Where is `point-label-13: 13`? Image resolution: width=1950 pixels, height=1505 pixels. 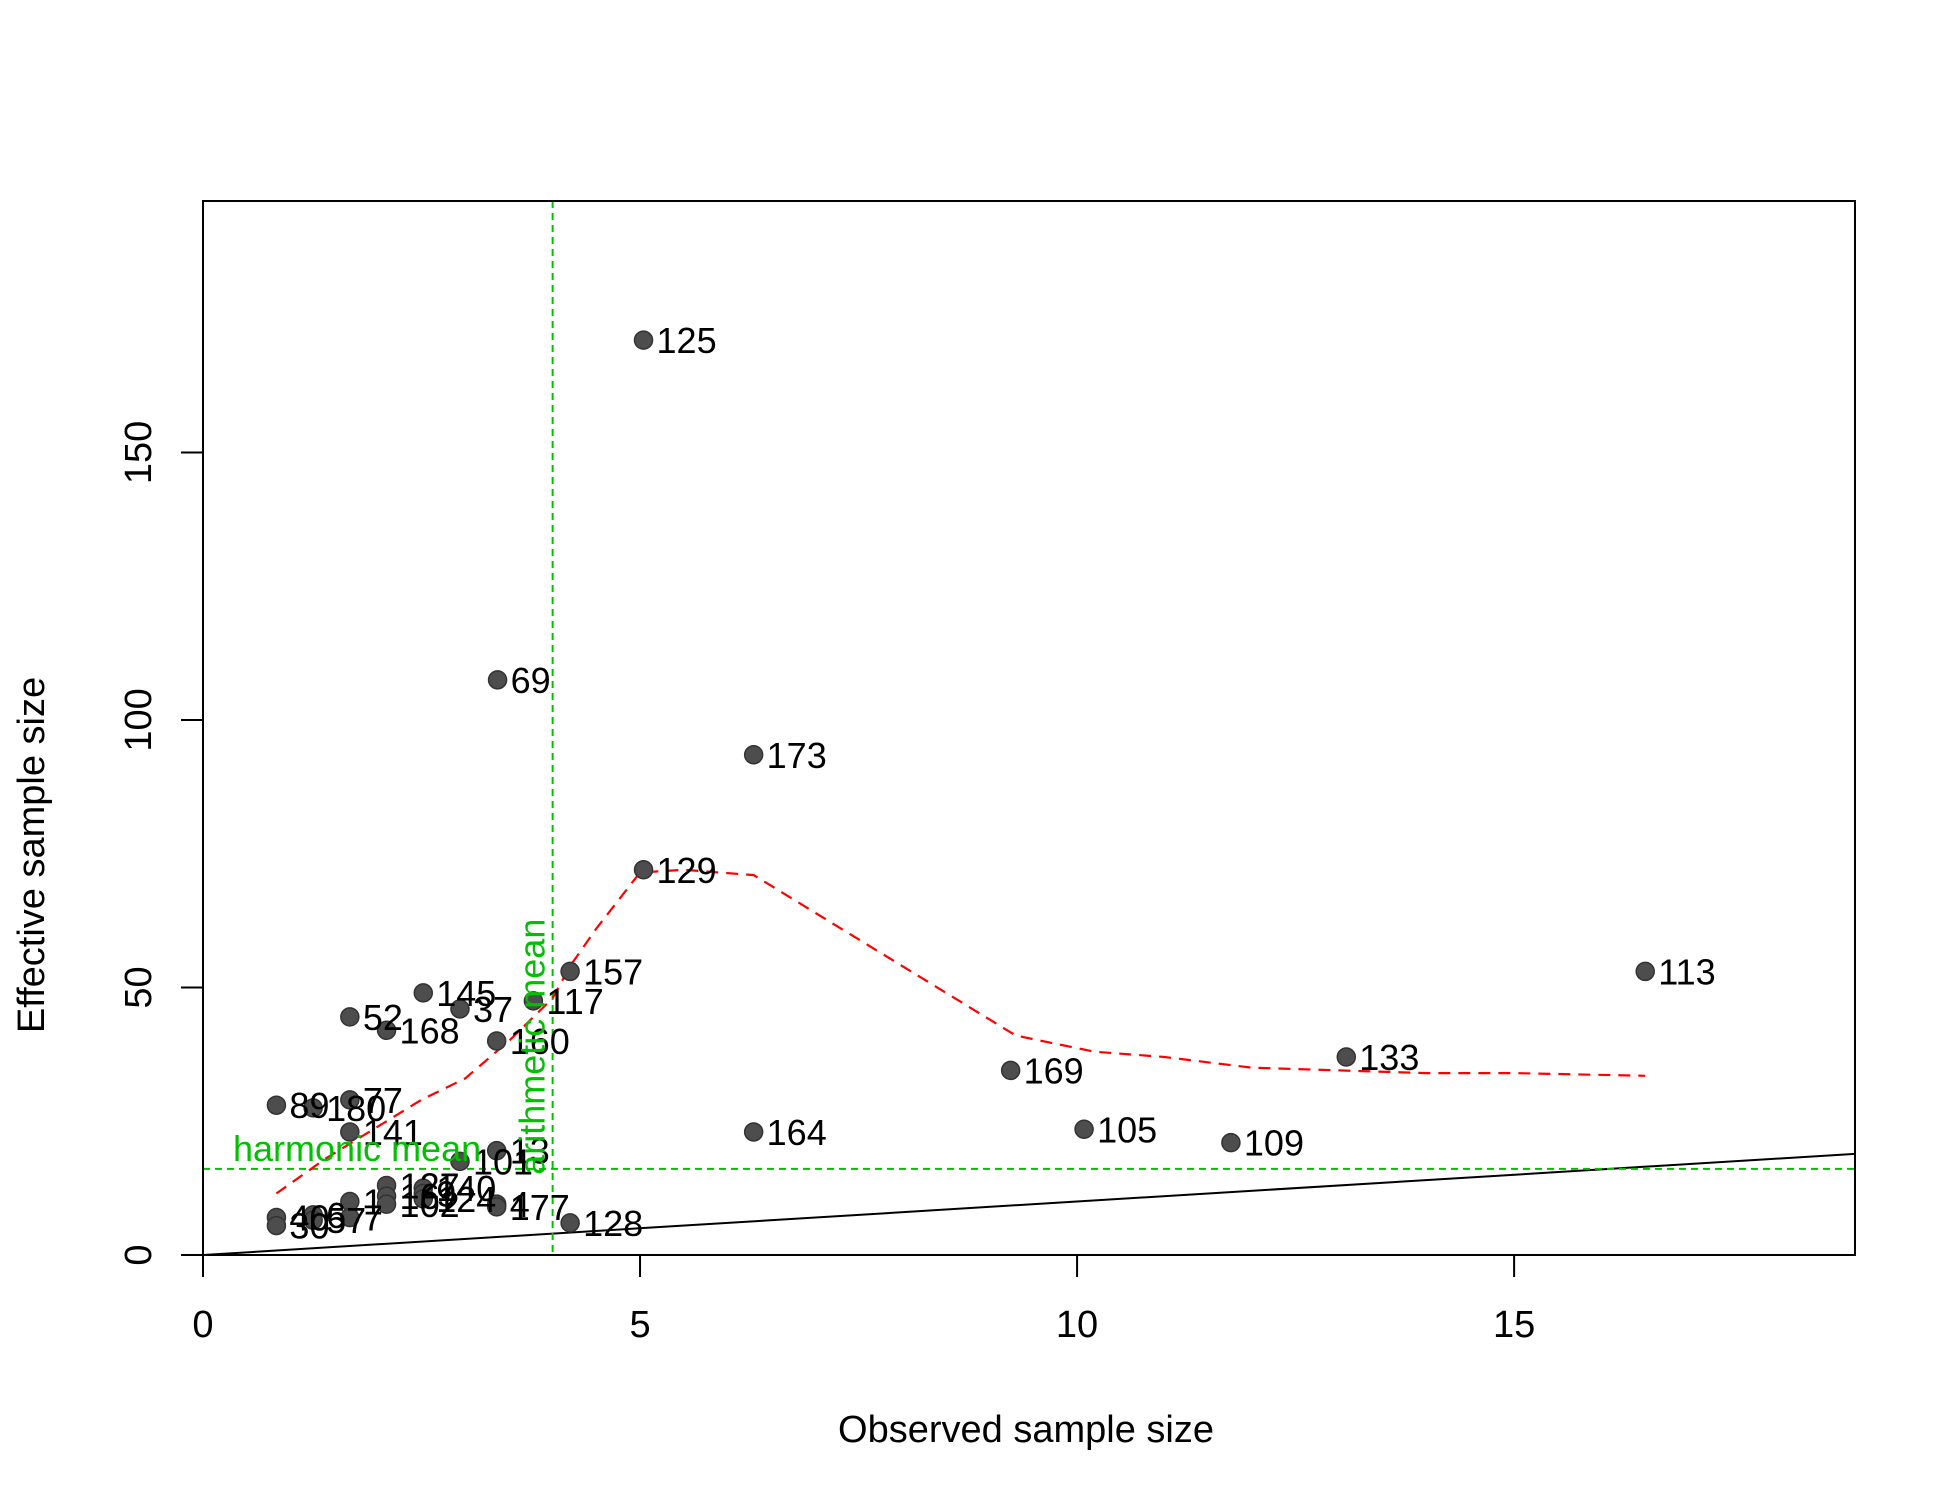 point-label-13: 13 is located at coordinates (530, 1151).